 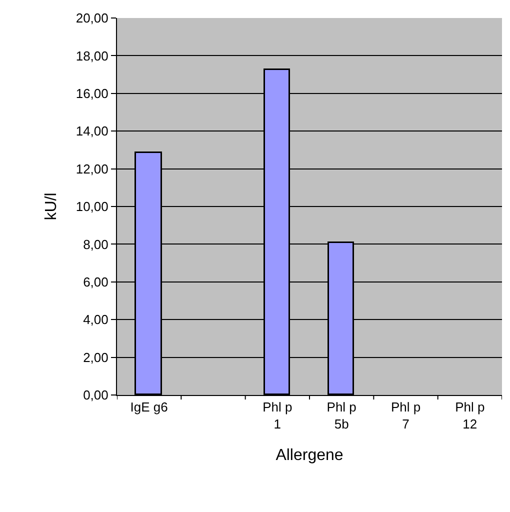 I want to click on x-tick-label: Phl p 5b, so click(x=341, y=416).